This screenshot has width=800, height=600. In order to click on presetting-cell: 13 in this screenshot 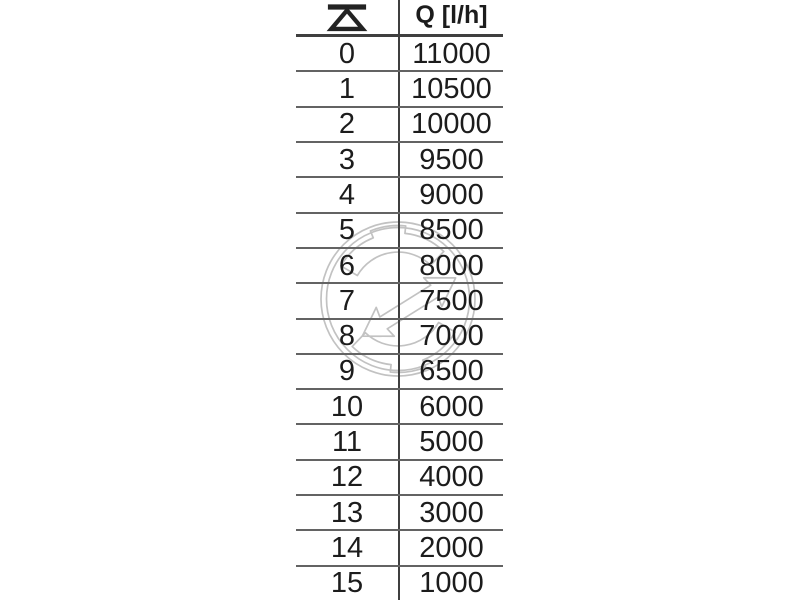, I will do `click(348, 513)`.